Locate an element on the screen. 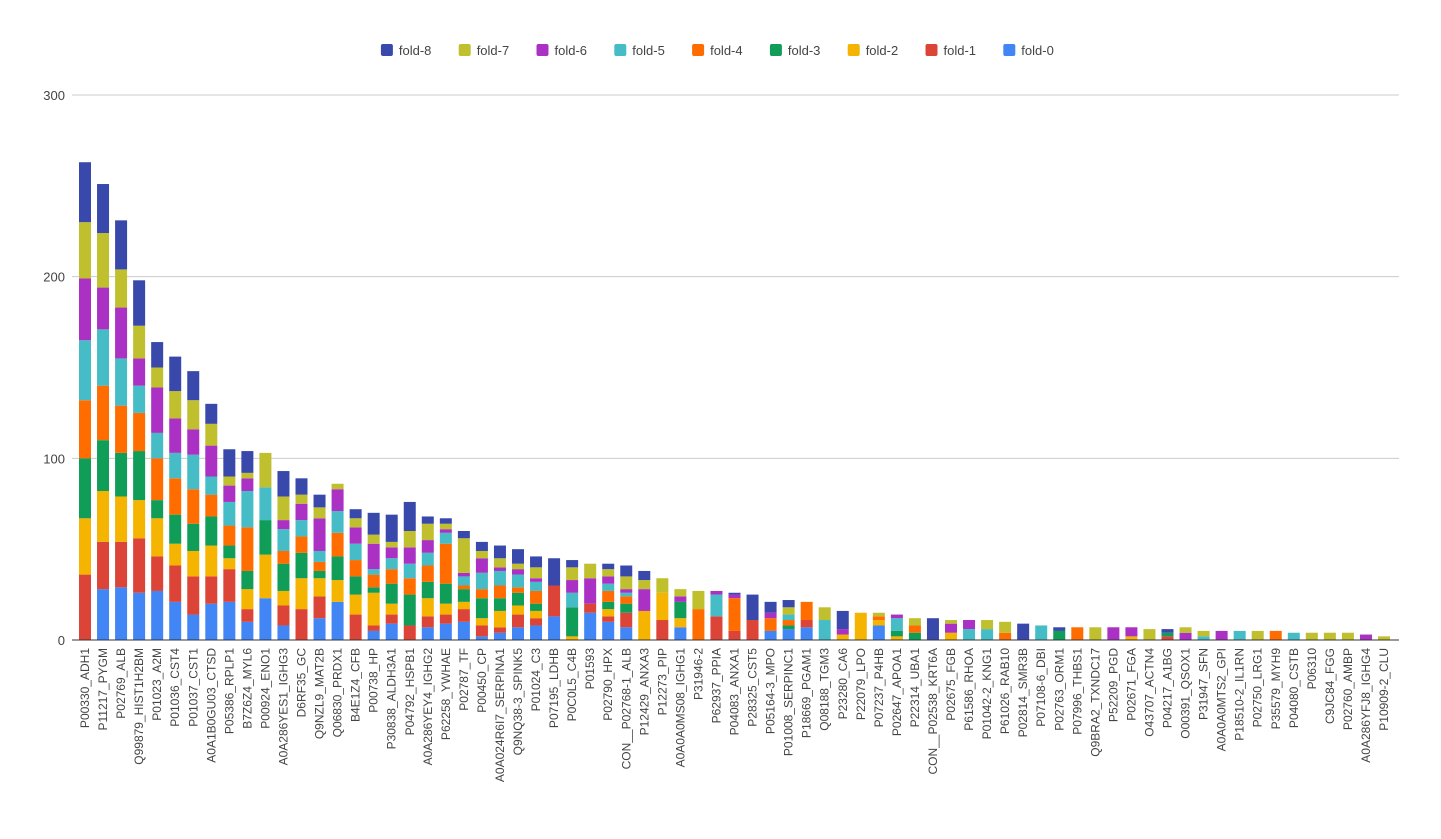 This screenshot has width=1441, height=839. x-tick-label: P18510-2_IL1RN is located at coordinates (1240, 694).